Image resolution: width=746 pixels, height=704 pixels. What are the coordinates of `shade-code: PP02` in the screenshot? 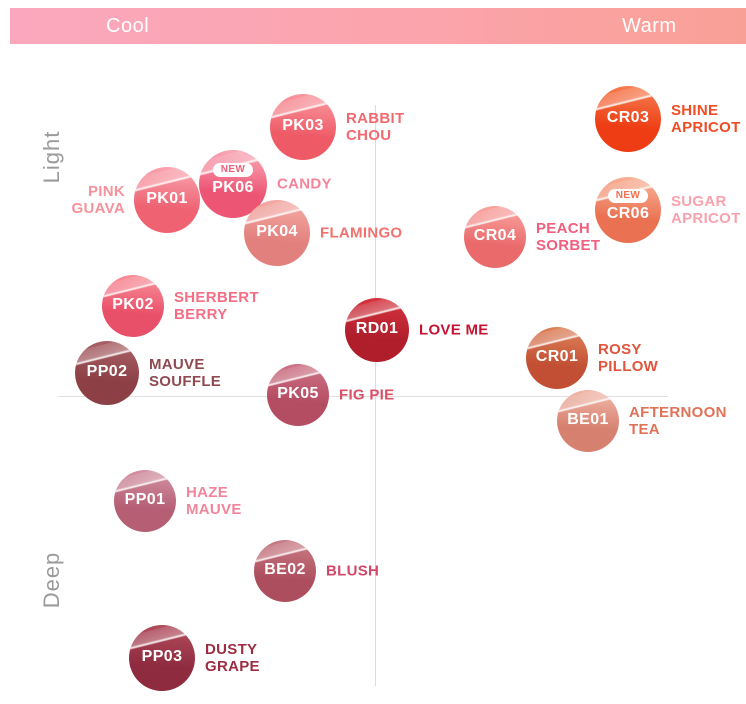 It's located at (107, 371).